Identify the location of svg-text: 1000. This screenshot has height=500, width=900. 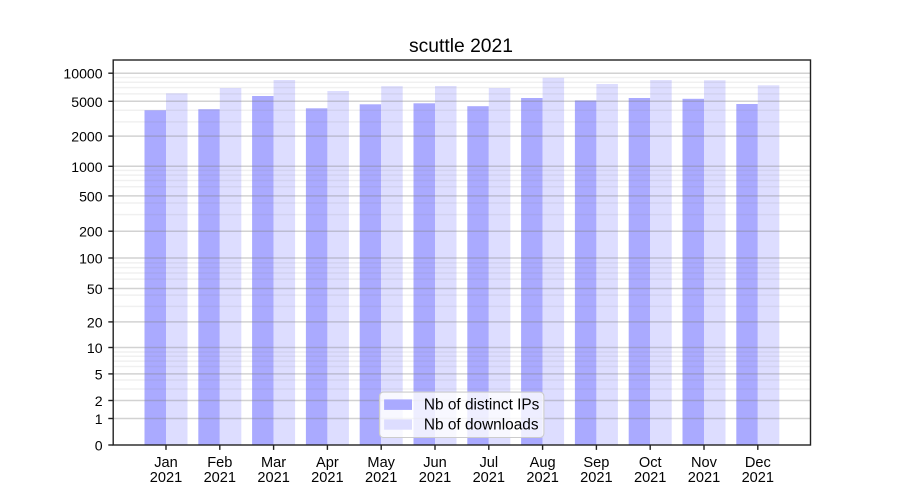
(87, 167).